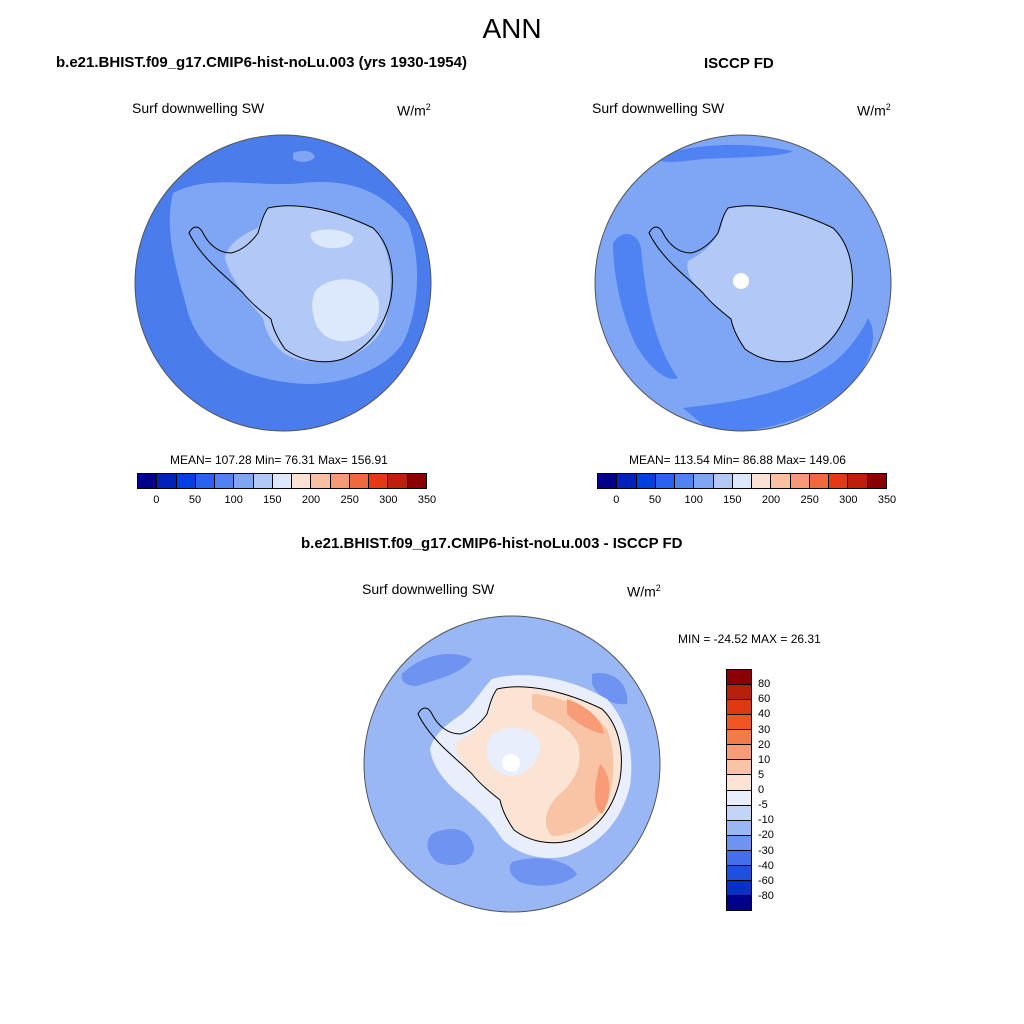  Describe the element at coordinates (766, 850) in the screenshot. I see `diff-colorbar-tick-label: -30` at that location.